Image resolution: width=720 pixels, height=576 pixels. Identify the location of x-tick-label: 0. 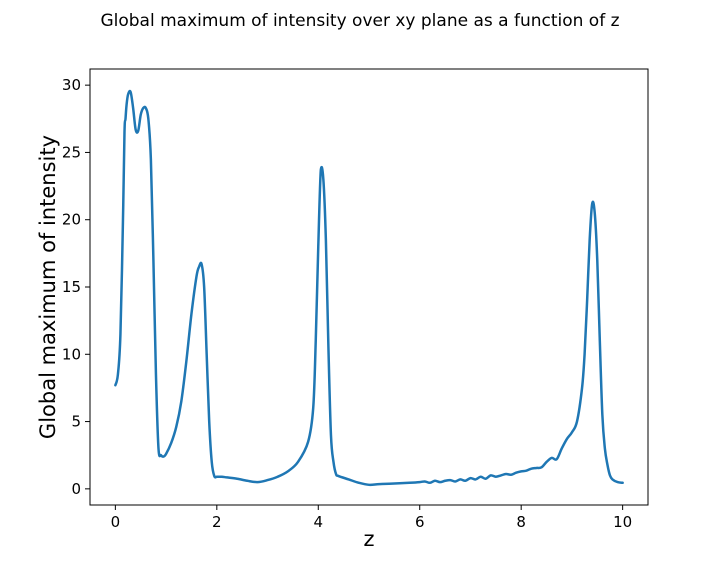
(116, 522).